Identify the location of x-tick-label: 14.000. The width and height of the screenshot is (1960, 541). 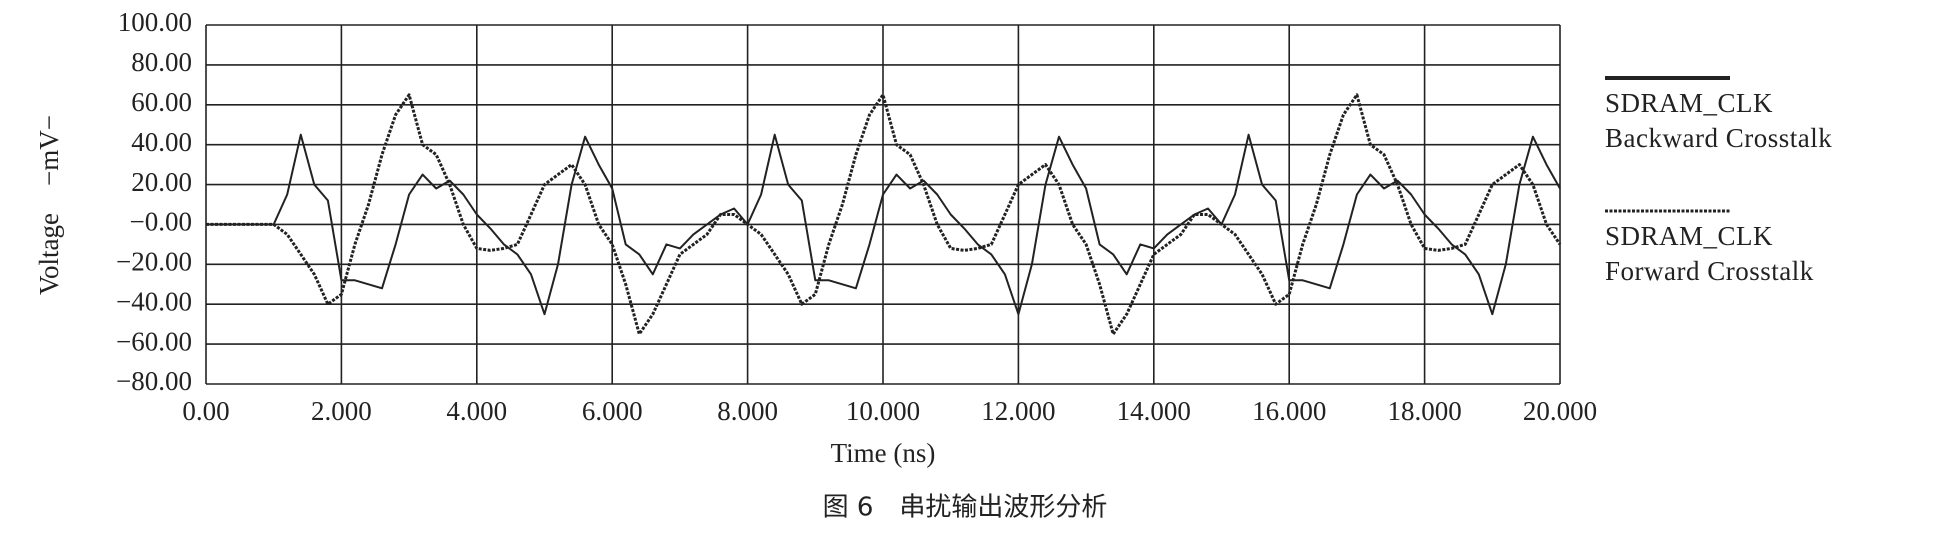
(1154, 411).